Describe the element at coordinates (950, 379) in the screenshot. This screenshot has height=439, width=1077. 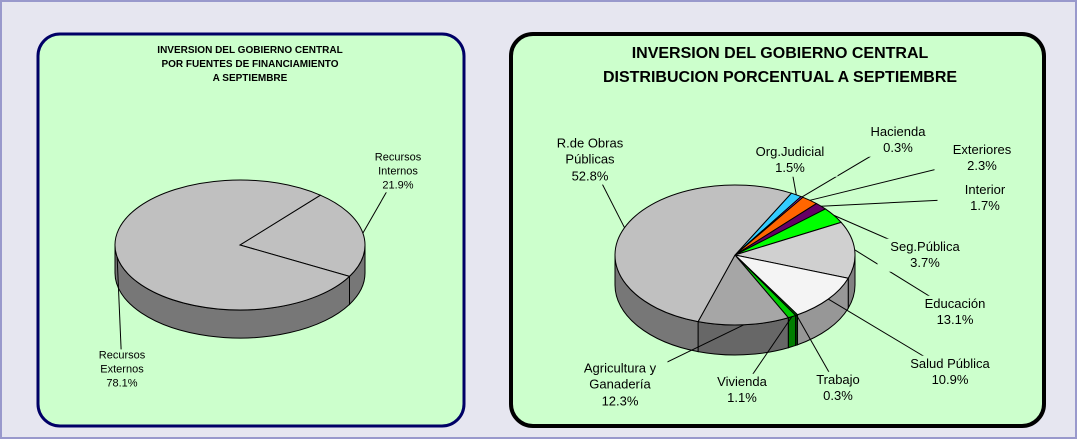
I see `value-label: 10.9%` at that location.